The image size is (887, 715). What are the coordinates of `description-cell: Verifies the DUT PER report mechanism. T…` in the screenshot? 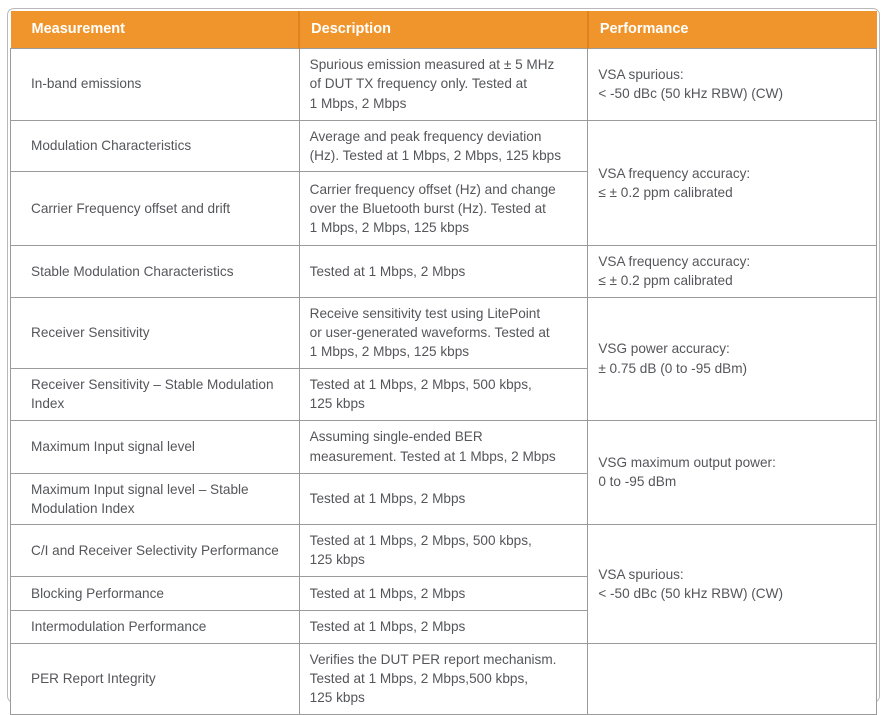 It's located at (443, 678).